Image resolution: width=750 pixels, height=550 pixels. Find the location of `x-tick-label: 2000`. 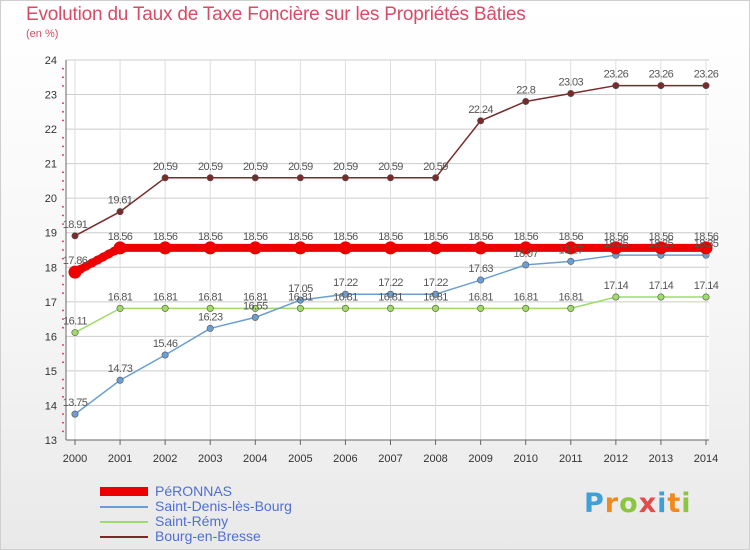

x-tick-label: 2000 is located at coordinates (75, 459).